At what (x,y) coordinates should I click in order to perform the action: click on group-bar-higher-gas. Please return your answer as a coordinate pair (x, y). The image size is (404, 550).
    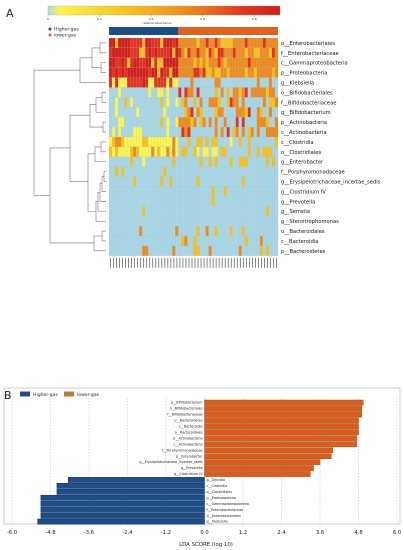
    Looking at the image, I should click on (144, 31).